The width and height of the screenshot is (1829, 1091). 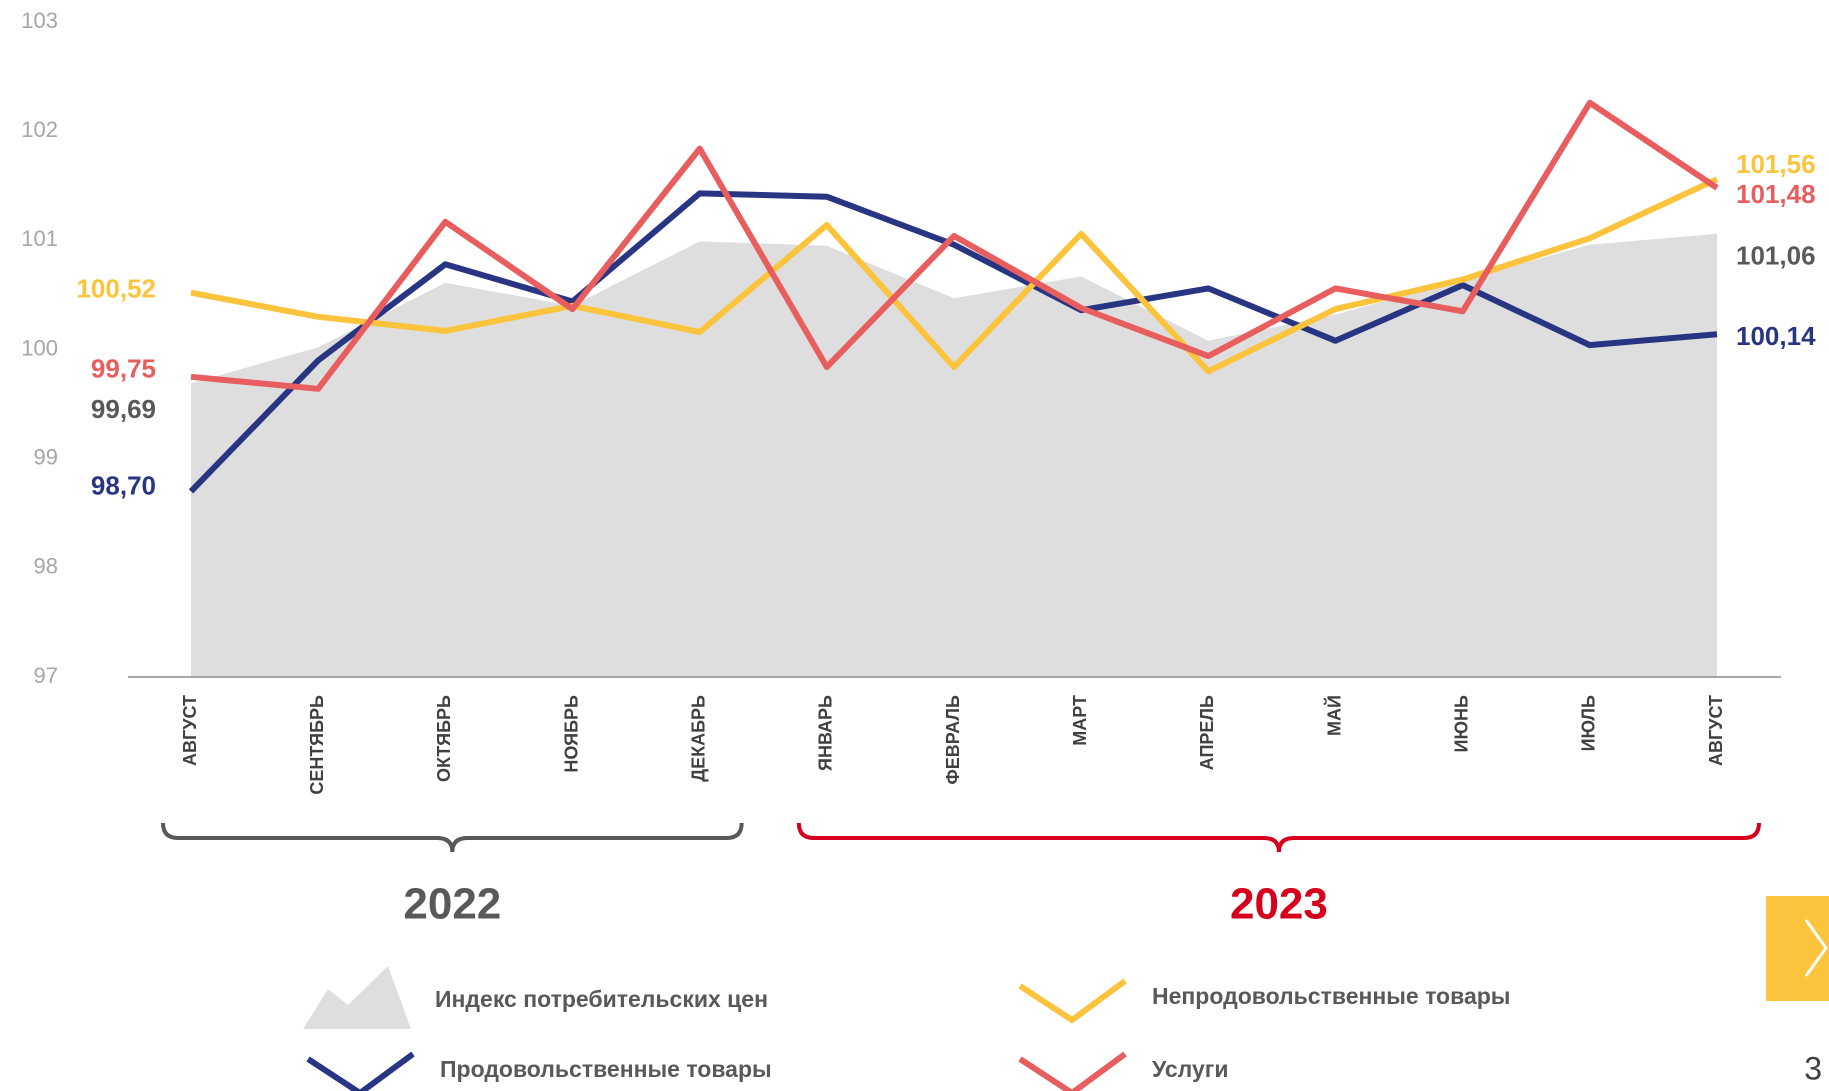 I want to click on legend-label: Продовольственные товары, so click(x=606, y=1069).